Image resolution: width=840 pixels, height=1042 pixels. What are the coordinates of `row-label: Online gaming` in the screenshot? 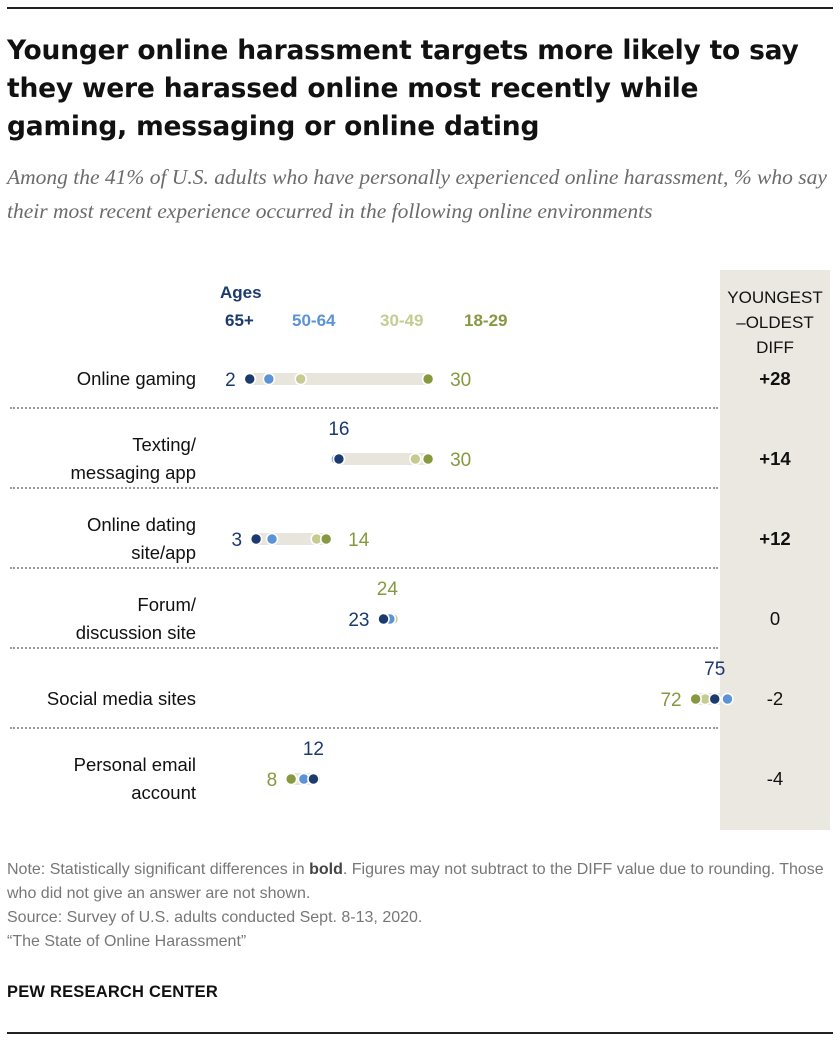 It's located at (101, 379).